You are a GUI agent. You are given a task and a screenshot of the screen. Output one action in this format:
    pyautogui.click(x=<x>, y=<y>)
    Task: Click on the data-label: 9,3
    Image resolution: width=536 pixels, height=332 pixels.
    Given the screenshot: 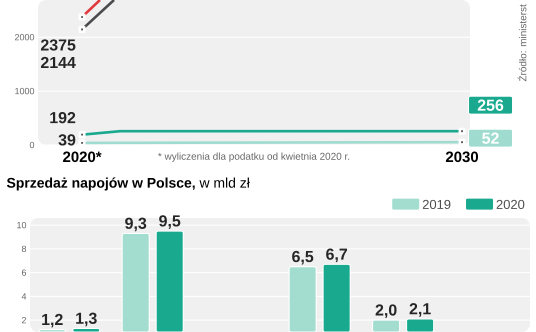 What is the action you would take?
    pyautogui.click(x=135, y=225)
    